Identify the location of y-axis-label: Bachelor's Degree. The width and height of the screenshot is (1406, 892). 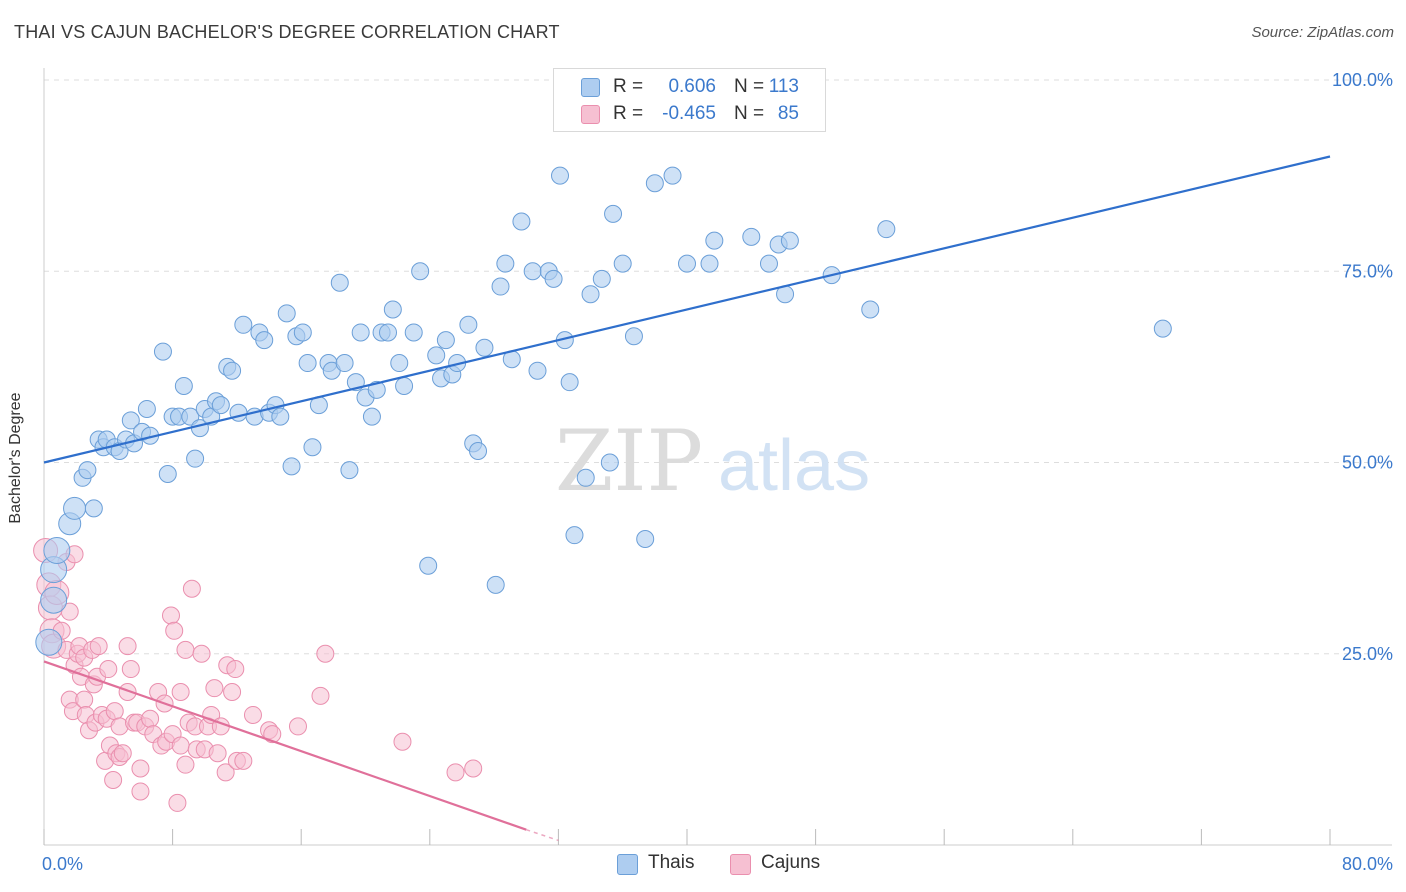
(15, 458).